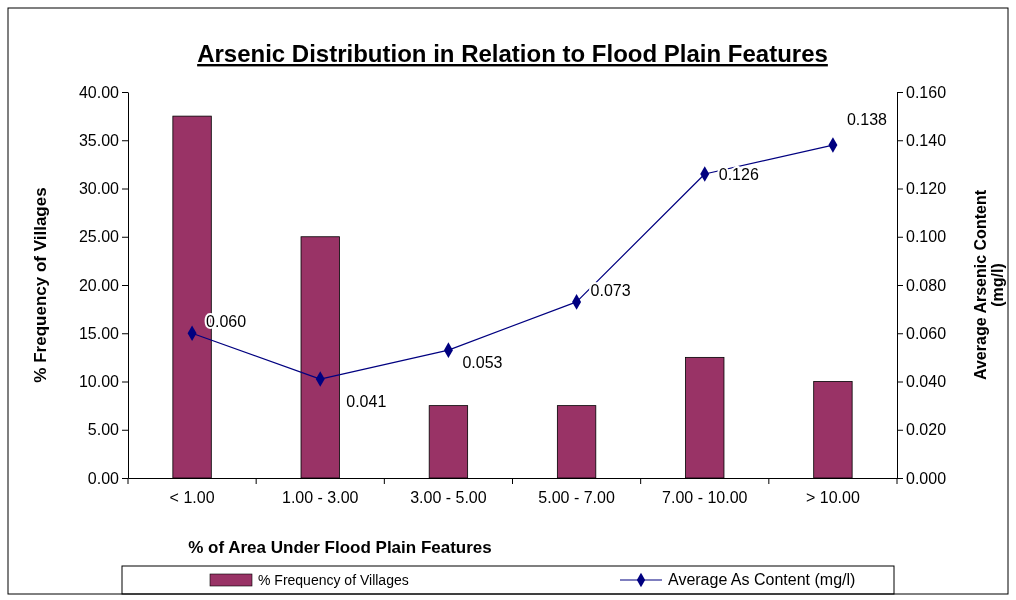  I want to click on data-label: 0.126, so click(738, 175).